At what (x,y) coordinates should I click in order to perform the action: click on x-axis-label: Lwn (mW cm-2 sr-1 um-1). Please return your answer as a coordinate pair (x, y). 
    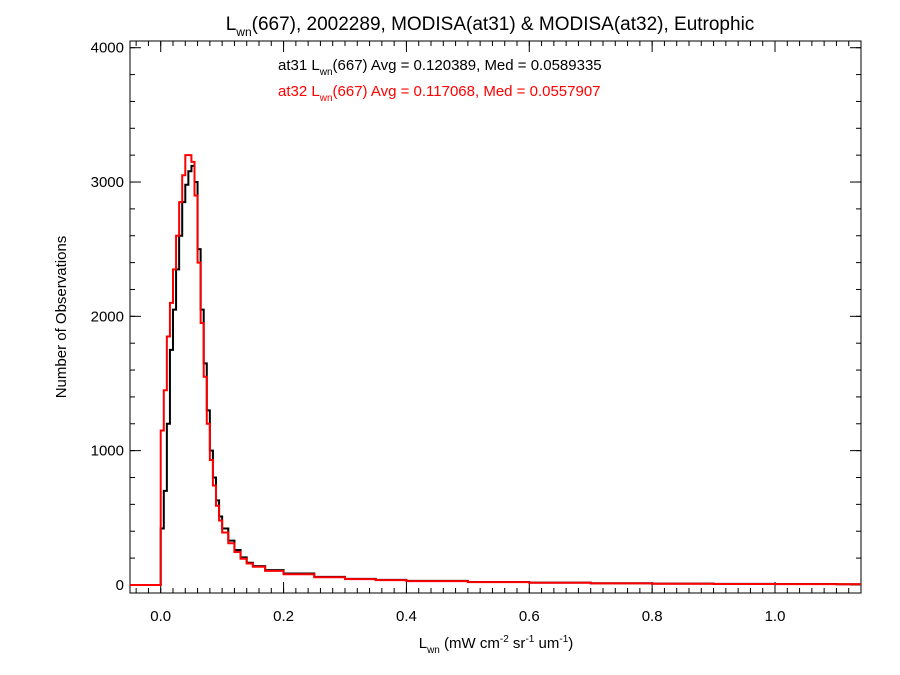
    Looking at the image, I should click on (496, 645).